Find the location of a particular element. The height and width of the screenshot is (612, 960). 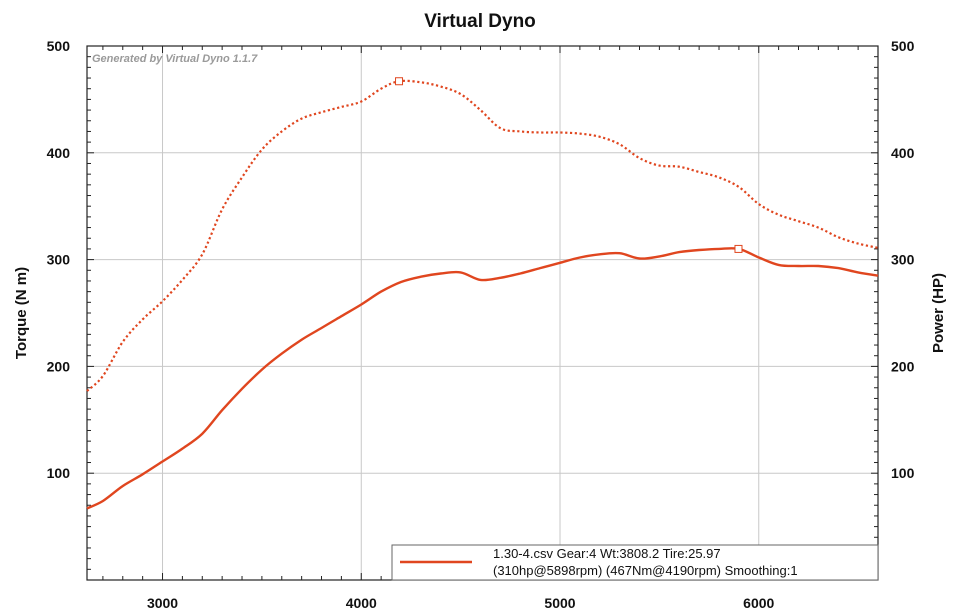

legend-box is located at coordinates (635, 562).